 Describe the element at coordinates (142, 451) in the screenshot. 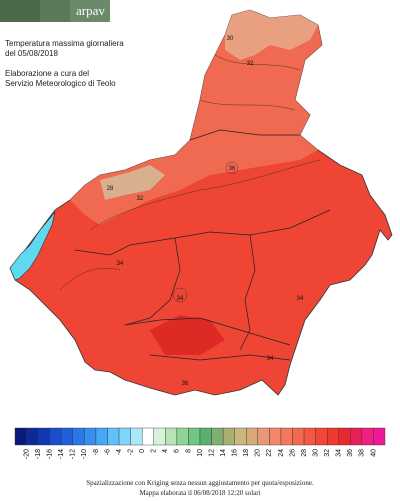

I see `legend-label: 0` at that location.